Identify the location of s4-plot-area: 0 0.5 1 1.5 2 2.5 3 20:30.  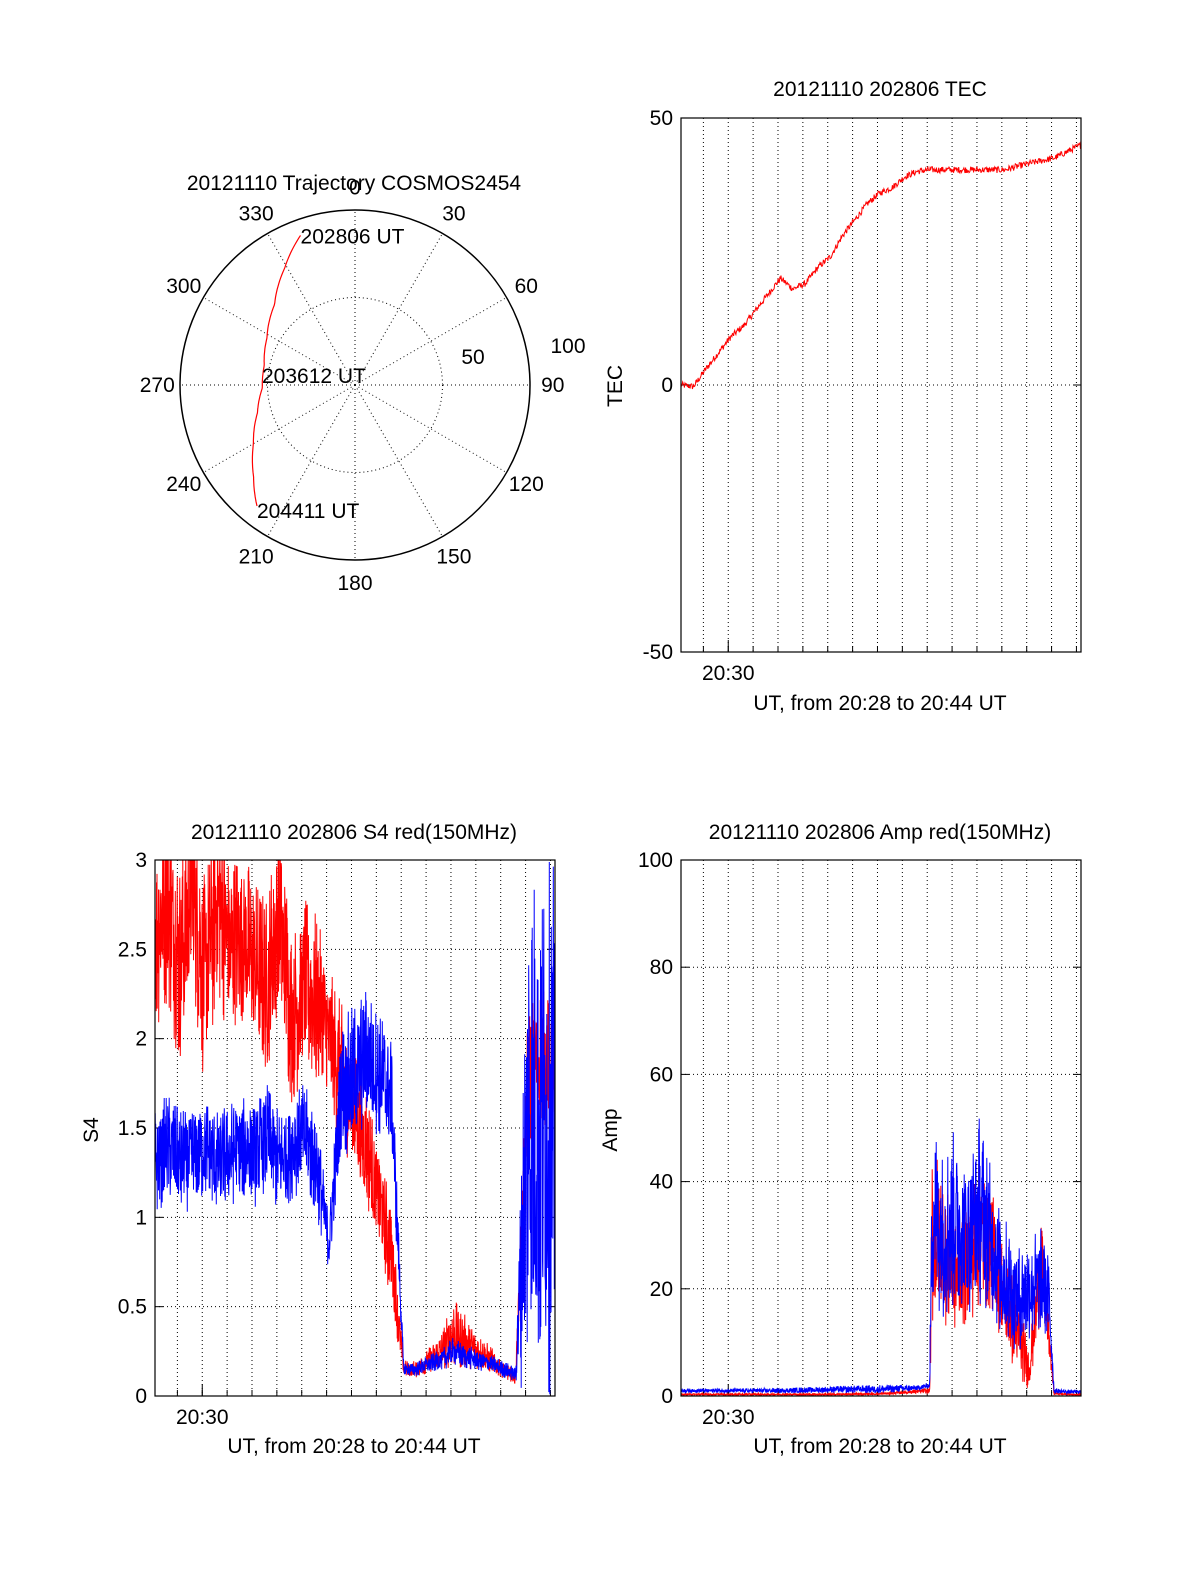
(337, 1139).